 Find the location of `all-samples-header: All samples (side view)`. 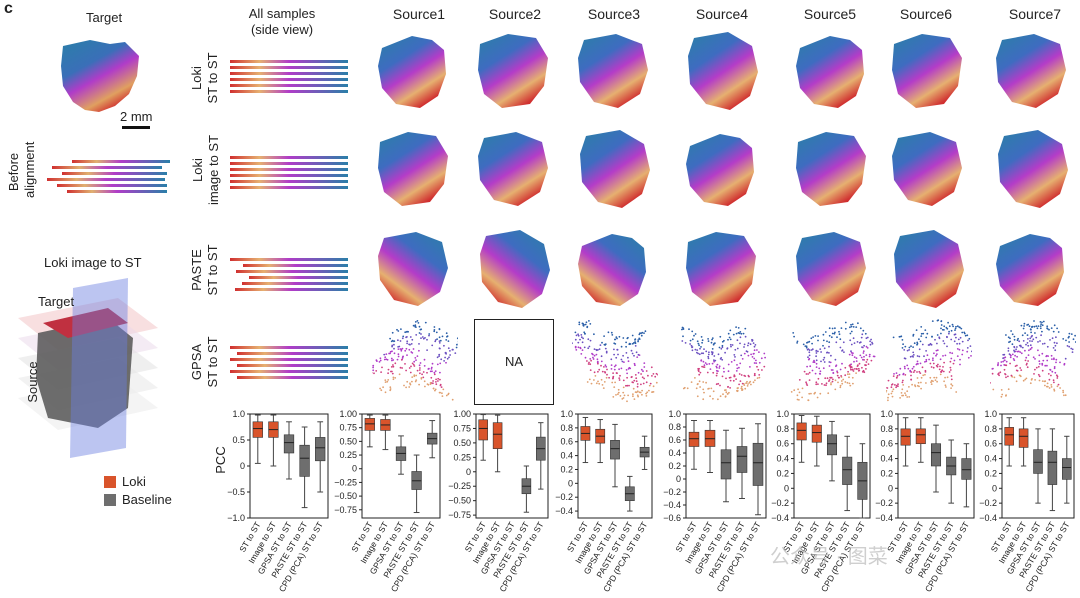

all-samples-header: All samples (side view) is located at coordinates (282, 22).